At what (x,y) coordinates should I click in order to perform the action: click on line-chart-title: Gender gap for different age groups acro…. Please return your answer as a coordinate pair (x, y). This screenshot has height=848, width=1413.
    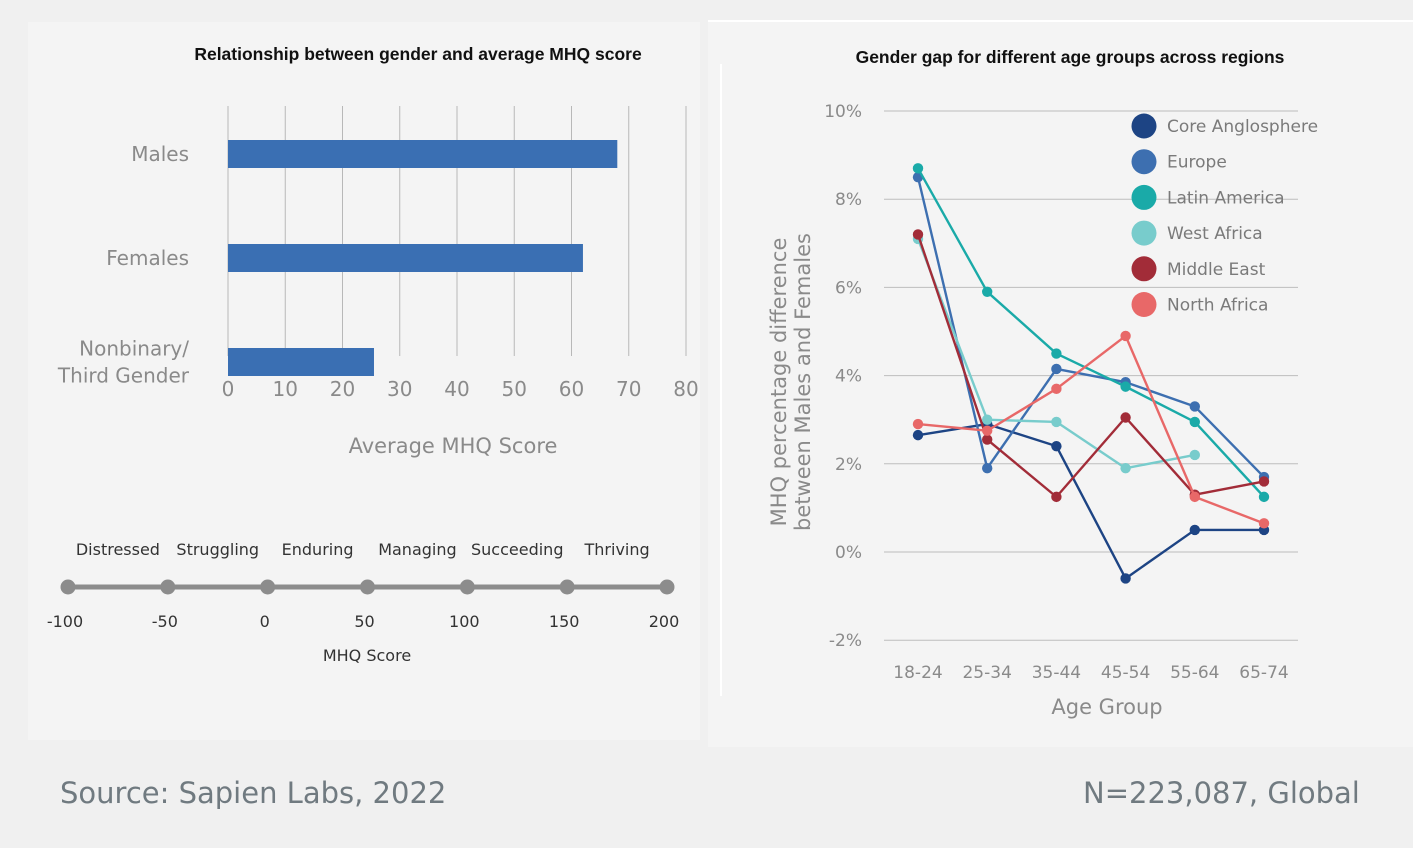
    Looking at the image, I should click on (1070, 57).